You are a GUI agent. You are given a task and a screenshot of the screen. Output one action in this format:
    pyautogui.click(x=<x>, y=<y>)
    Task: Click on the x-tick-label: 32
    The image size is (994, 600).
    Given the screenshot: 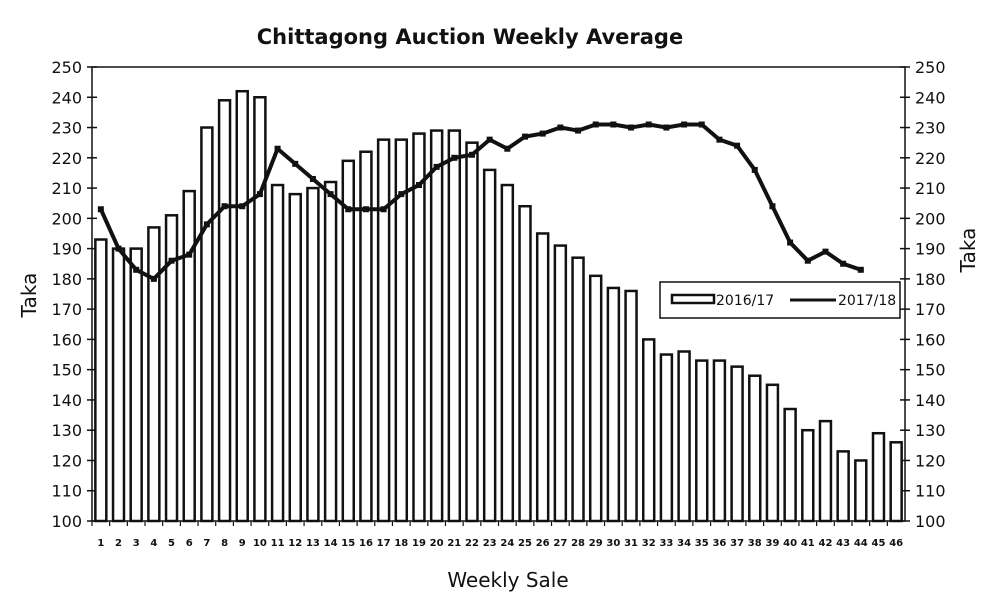 What is the action you would take?
    pyautogui.click(x=649, y=543)
    